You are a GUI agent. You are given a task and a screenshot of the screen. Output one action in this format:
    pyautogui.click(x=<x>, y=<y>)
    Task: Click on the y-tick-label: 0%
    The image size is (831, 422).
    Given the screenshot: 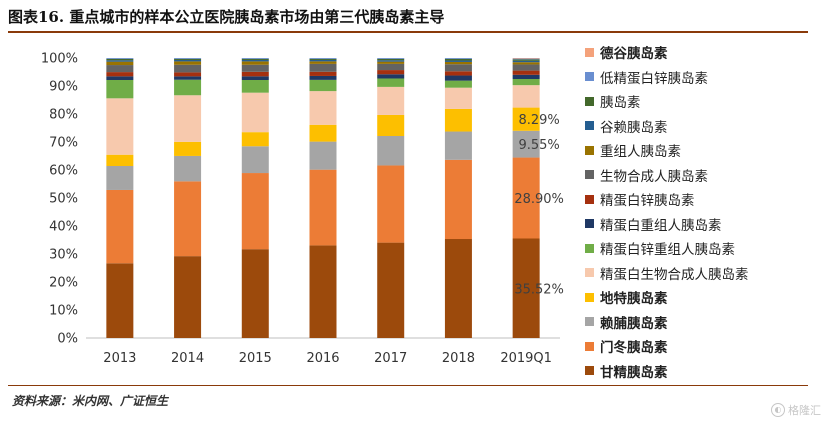 What is the action you would take?
    pyautogui.click(x=67, y=339)
    